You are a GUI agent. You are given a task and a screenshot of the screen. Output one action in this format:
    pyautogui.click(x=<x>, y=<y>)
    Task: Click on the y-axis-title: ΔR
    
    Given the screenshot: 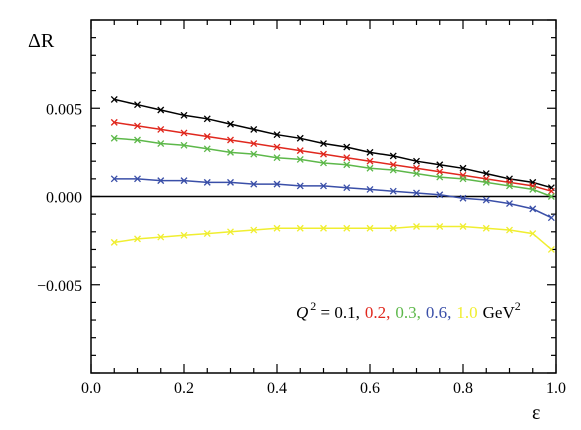 What is the action you would take?
    pyautogui.click(x=41, y=41)
    